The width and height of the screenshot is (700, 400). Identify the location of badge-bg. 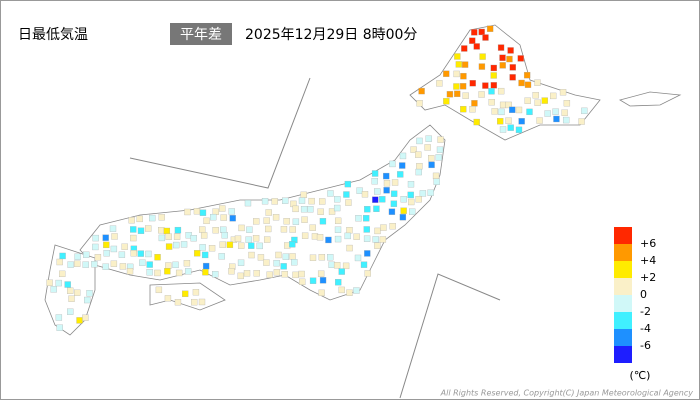
(201, 34).